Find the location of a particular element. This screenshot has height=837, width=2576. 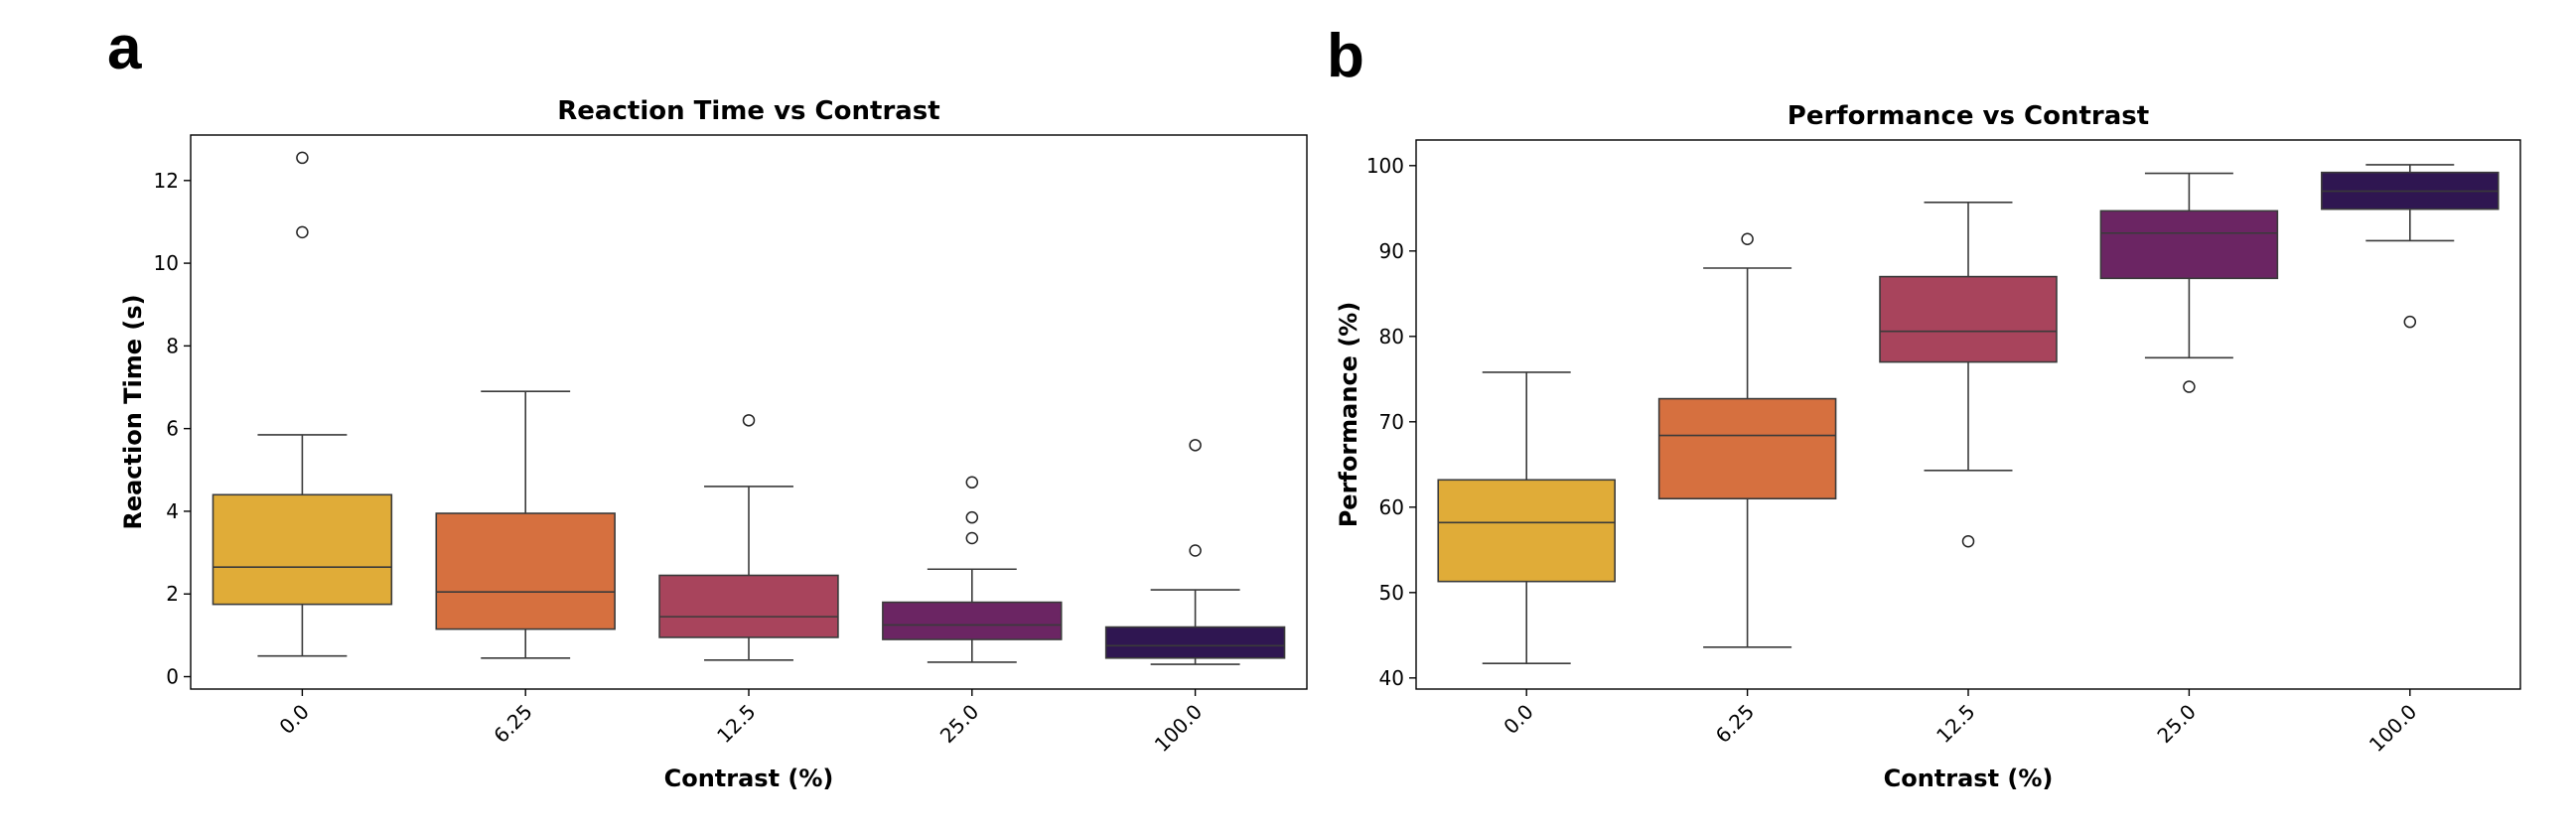

chart-title: Performance vs Contrast is located at coordinates (1969, 116).